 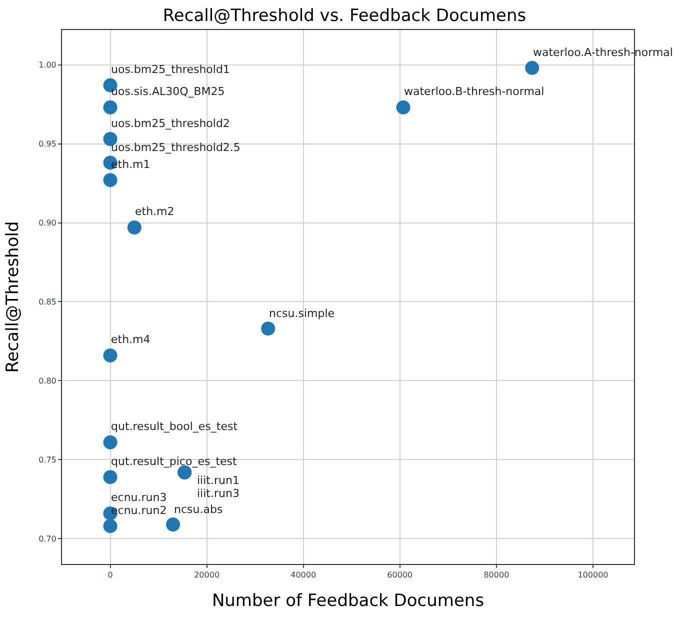 I want to click on y-tick-label: 0.95, so click(x=47, y=144).